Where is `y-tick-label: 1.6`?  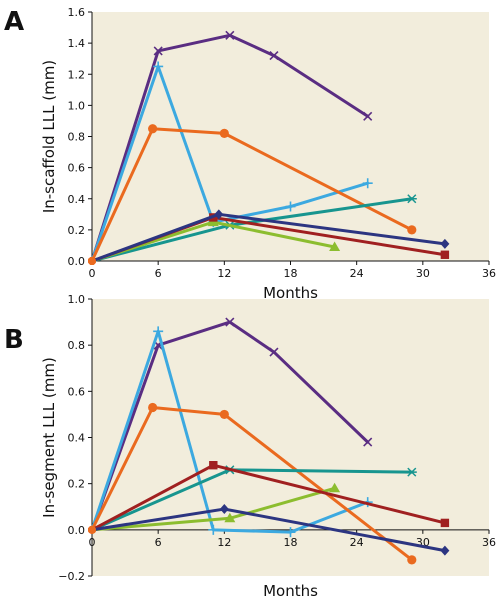 y-tick-label: 1.6 is located at coordinates (77, 12).